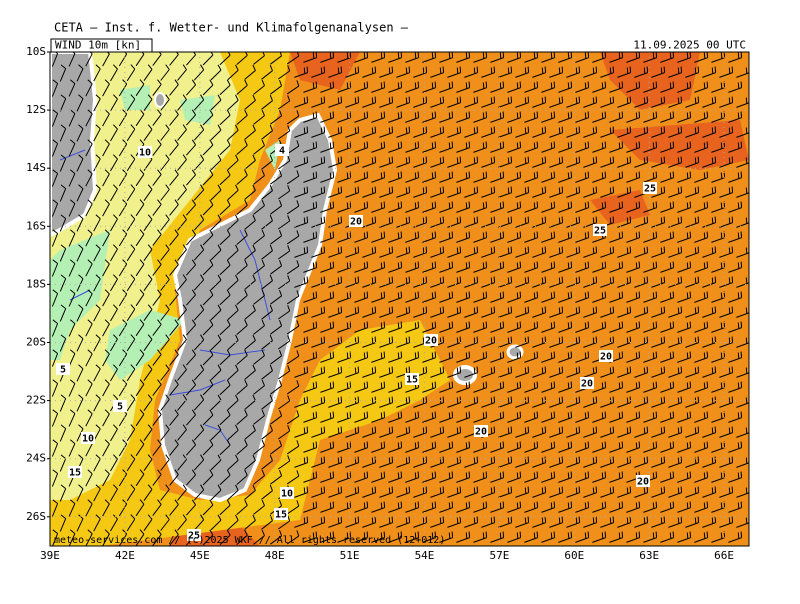 The image size is (800, 604). What do you see at coordinates (425, 555) in the screenshot?
I see `lon-label: 54E` at bounding box center [425, 555].